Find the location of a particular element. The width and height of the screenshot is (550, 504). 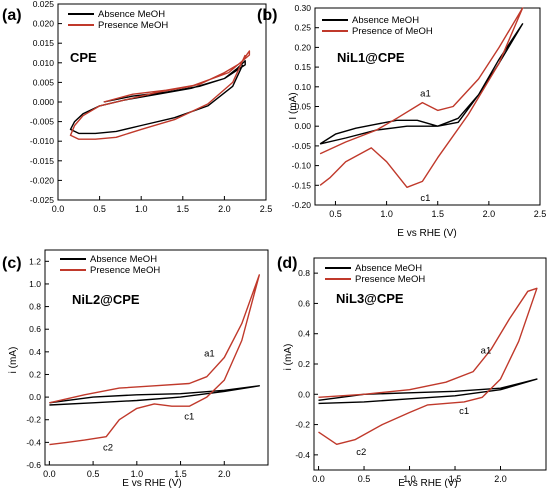

y-tick-label: 0.010 is located at coordinates (44, 63).